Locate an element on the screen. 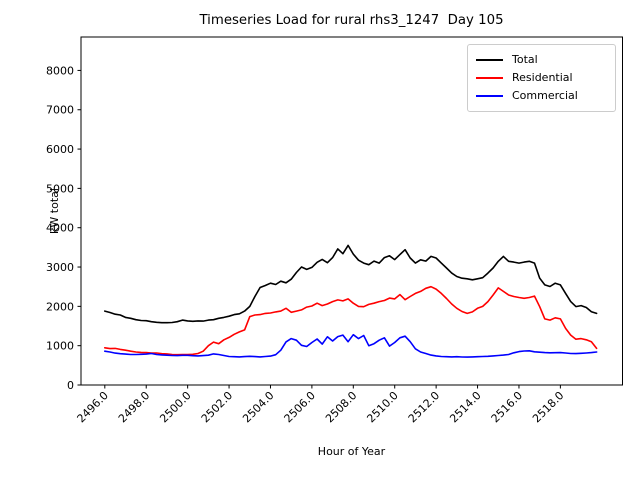 The height and width of the screenshot is (480, 640). y-tick-label: 1000 is located at coordinates (60, 346).